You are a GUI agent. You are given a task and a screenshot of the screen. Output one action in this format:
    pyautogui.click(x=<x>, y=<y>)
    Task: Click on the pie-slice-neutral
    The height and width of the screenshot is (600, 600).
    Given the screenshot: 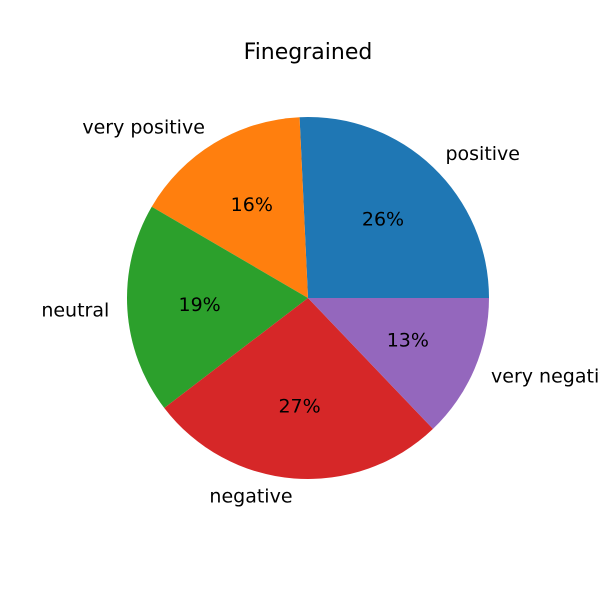 What is the action you would take?
    pyautogui.click(x=217, y=307)
    